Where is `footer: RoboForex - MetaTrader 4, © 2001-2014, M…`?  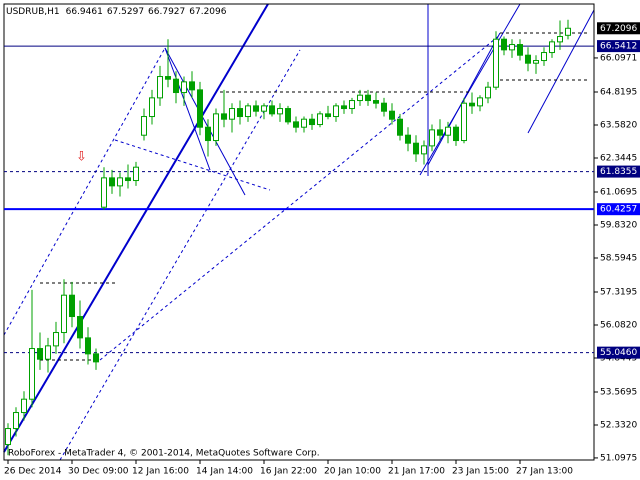
footer: RoboForex - MetaTrader 4, © 2001-2014, M… is located at coordinates (164, 454).